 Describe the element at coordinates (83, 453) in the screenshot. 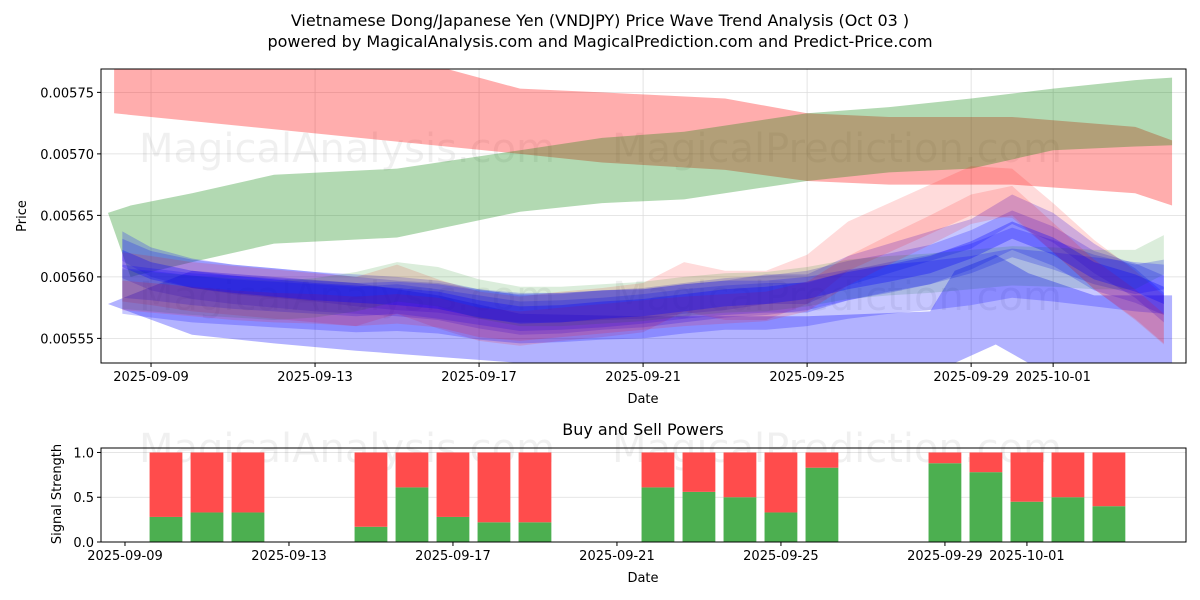

I see `signal-y-tick-label: 1.0` at that location.